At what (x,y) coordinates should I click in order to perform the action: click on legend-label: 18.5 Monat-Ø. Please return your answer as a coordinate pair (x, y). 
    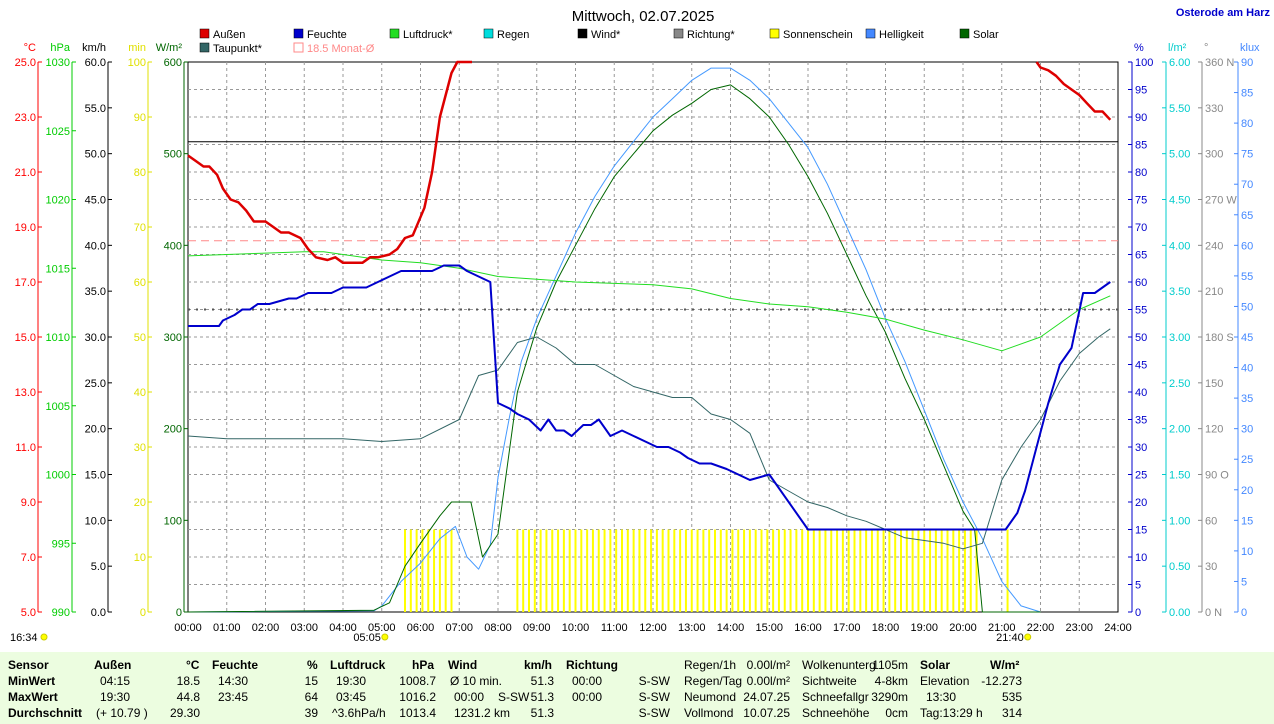
    Looking at the image, I should click on (341, 49).